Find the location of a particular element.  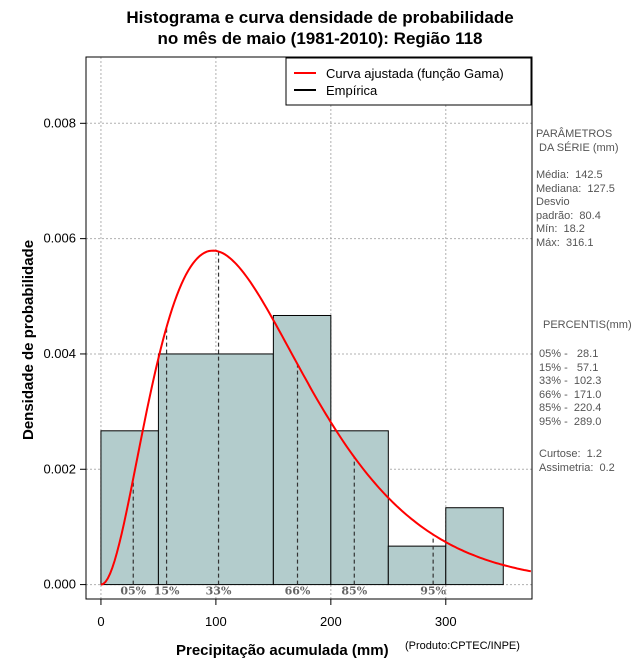

x-tick-label: 0 is located at coordinates (100, 621).